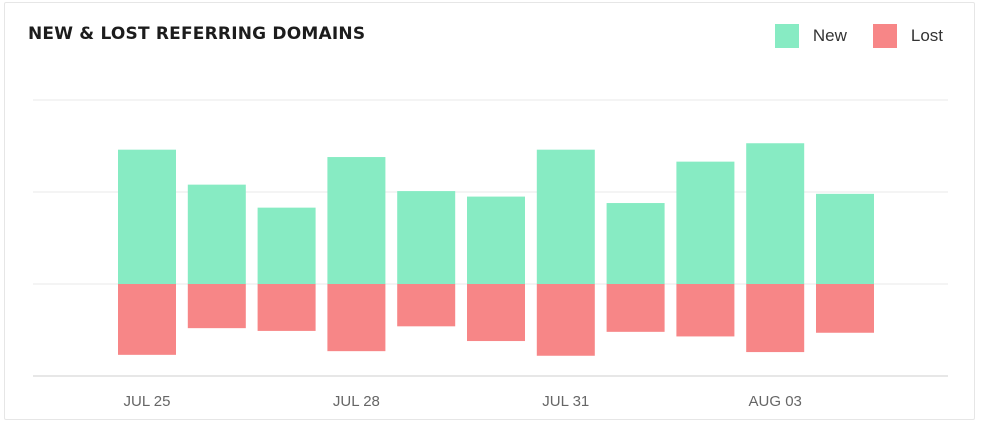 The width and height of the screenshot is (991, 429). Describe the element at coordinates (565, 401) in the screenshot. I see `x-tick-label: JUL 31` at that location.